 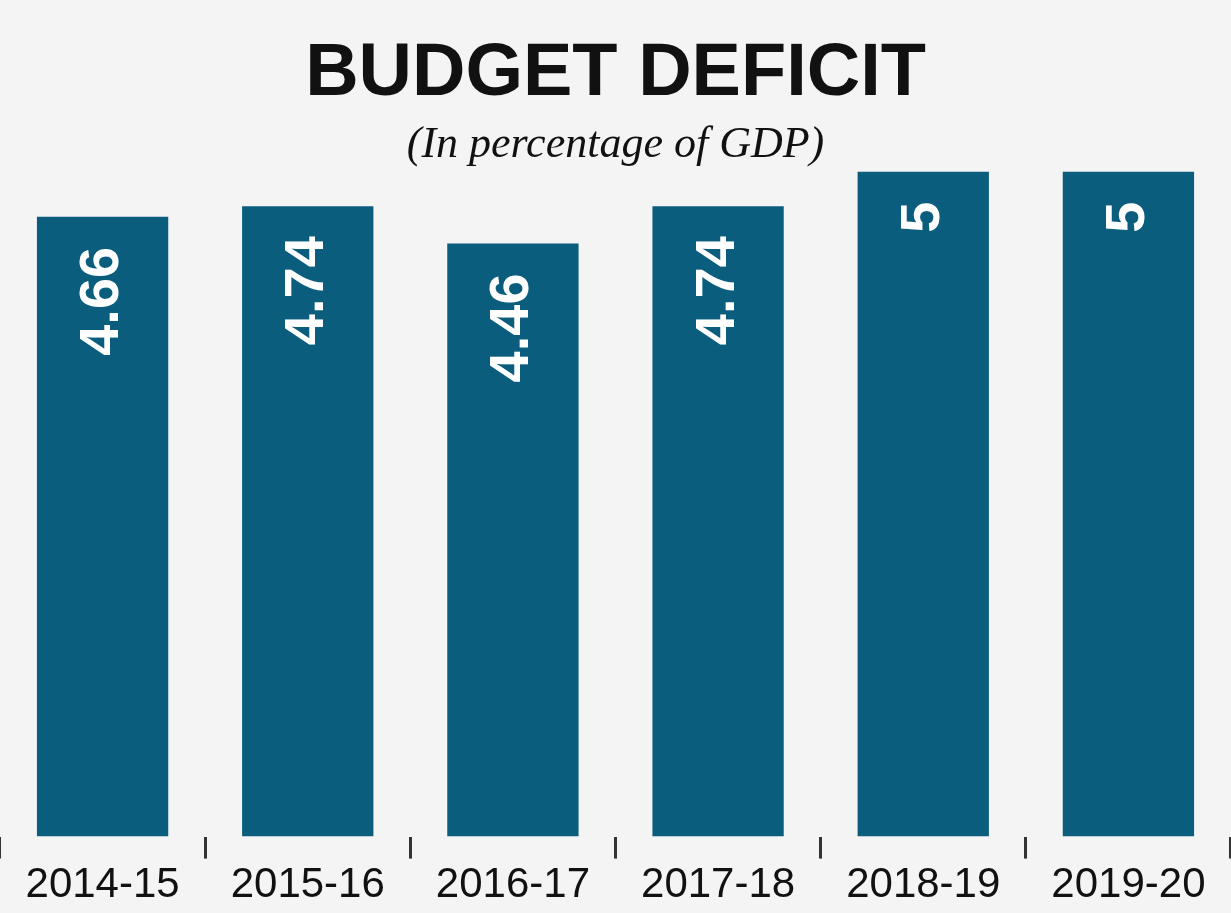 I want to click on data-label: 4.66, so click(x=99, y=301).